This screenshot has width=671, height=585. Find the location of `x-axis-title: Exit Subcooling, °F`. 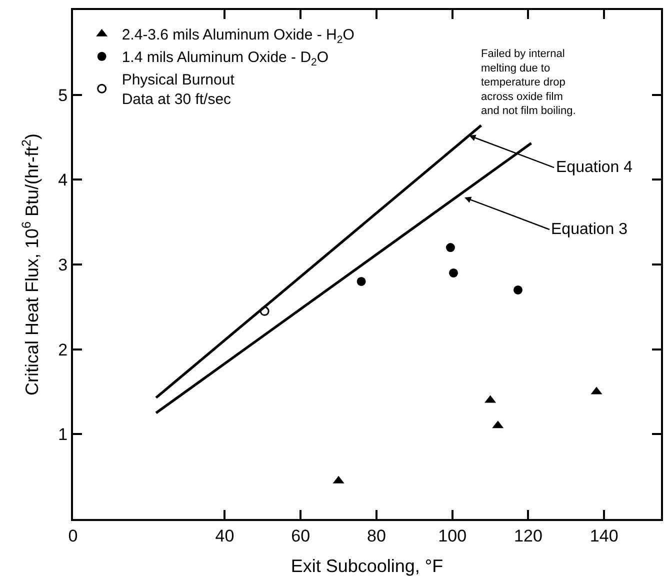

x-axis-title: Exit Subcooling, °F is located at coordinates (367, 566).